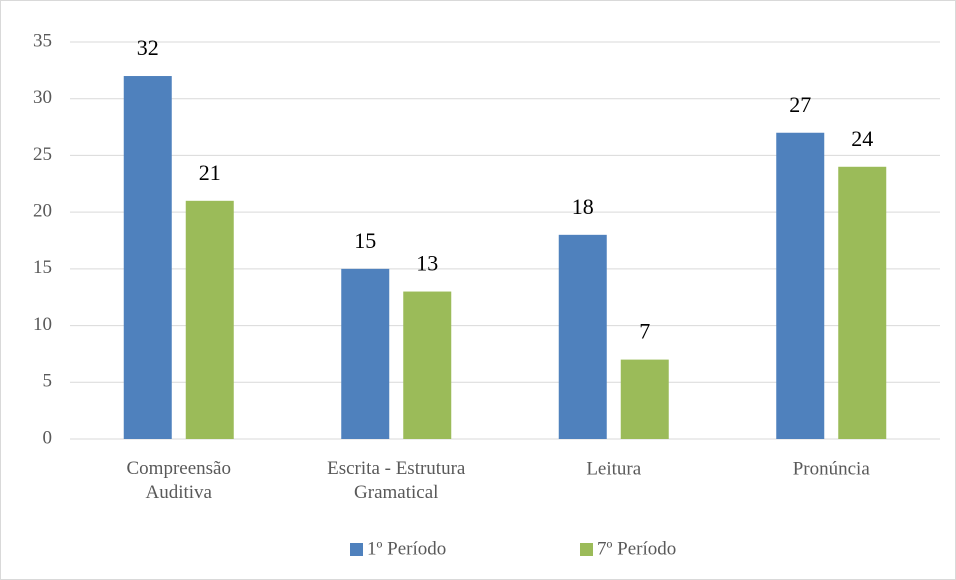 The image size is (956, 580). I want to click on data-label: 24, so click(862, 138).